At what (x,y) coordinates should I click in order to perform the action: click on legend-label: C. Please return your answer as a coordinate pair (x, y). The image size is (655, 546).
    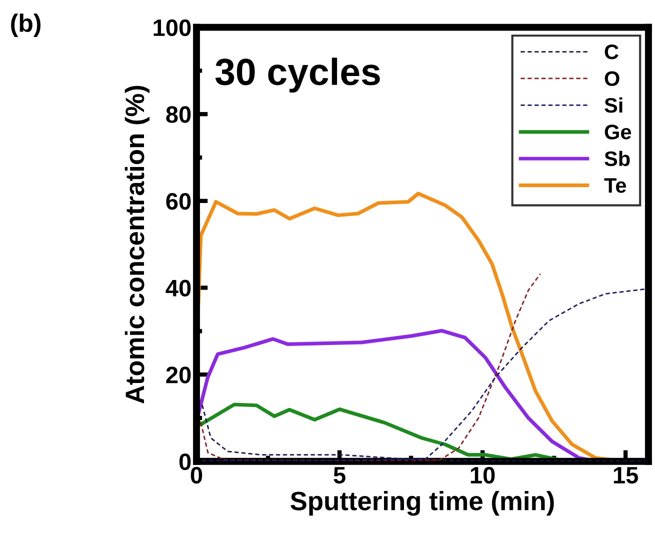
    Looking at the image, I should click on (611, 52).